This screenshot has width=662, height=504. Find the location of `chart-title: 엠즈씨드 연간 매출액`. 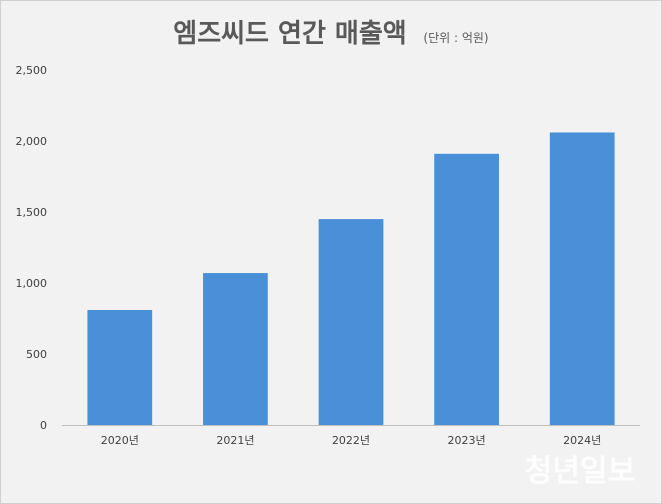

chart-title: 엠즈씨드 연간 매출액 is located at coordinates (289, 34).